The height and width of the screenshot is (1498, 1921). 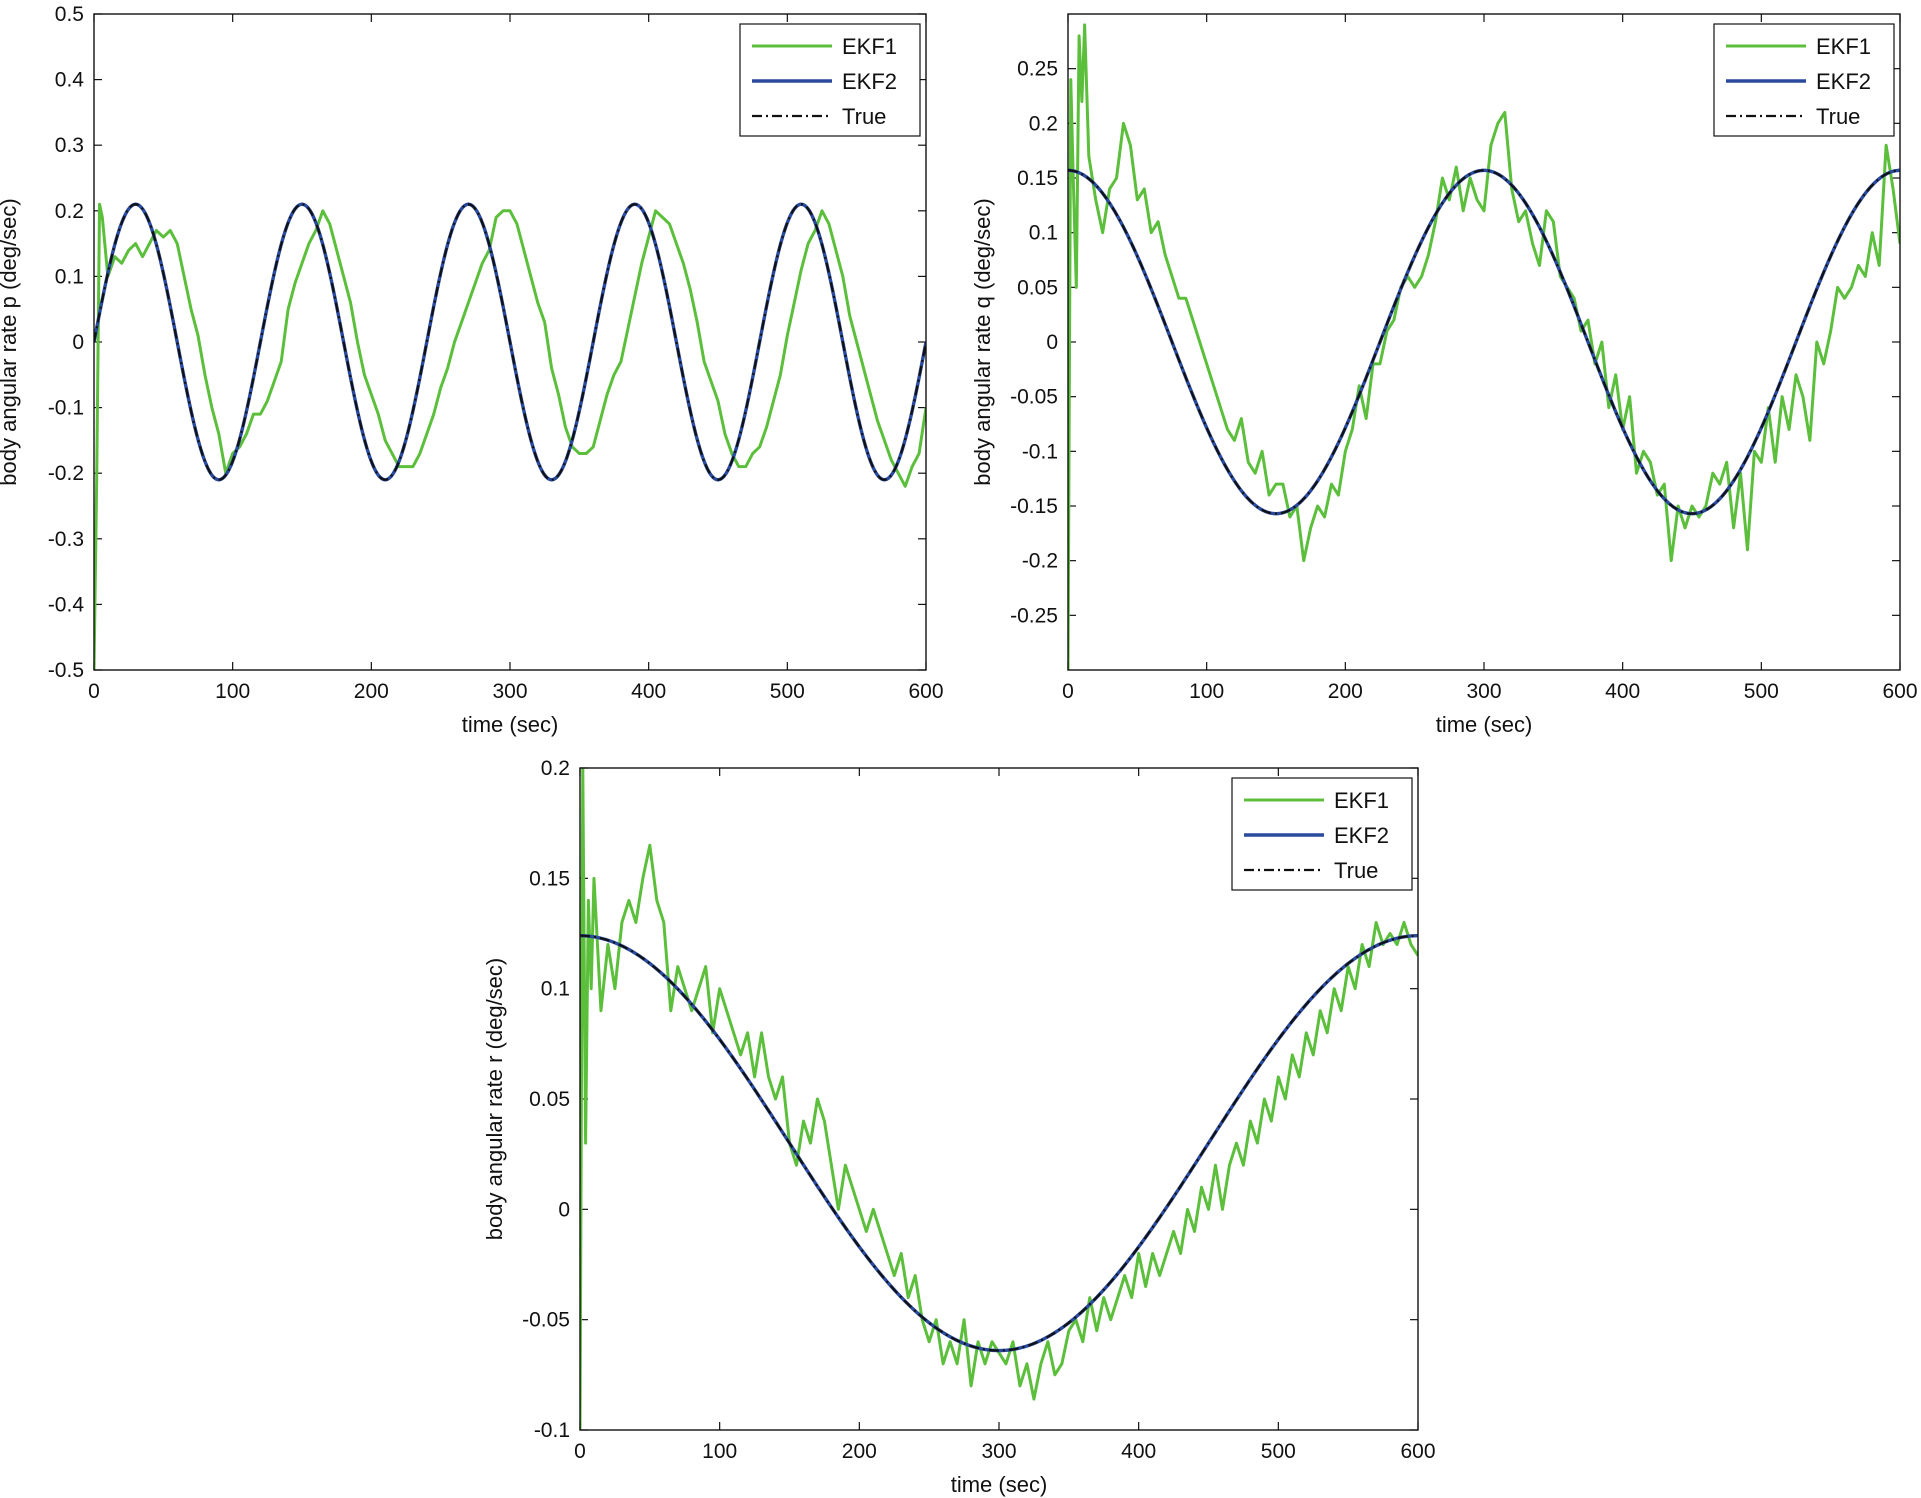 What do you see at coordinates (66, 539) in the screenshot?
I see `y-tick-label: -0.3` at bounding box center [66, 539].